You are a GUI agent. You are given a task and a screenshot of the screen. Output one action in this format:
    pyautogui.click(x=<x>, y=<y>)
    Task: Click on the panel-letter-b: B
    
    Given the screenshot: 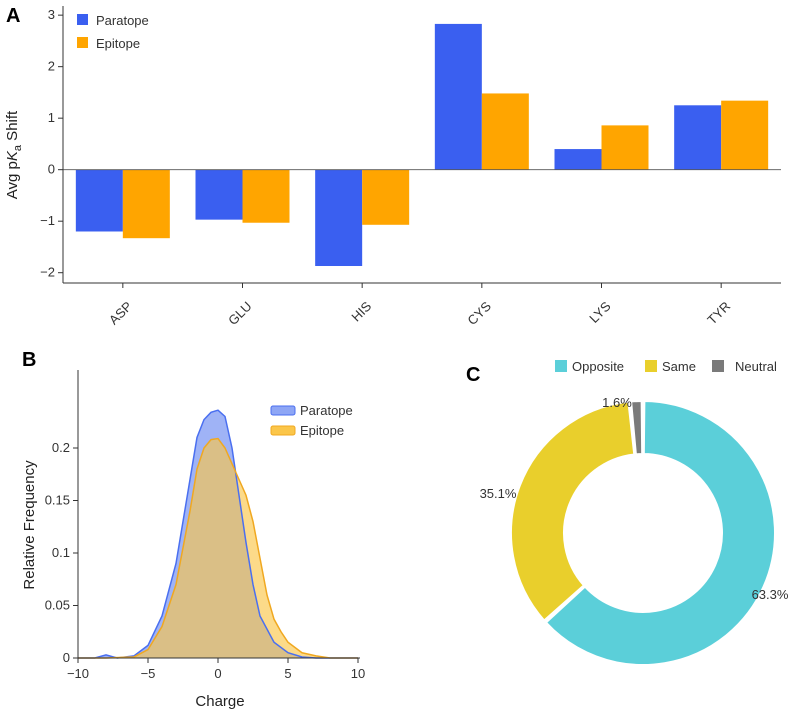 What is the action you would take?
    pyautogui.click(x=29, y=360)
    